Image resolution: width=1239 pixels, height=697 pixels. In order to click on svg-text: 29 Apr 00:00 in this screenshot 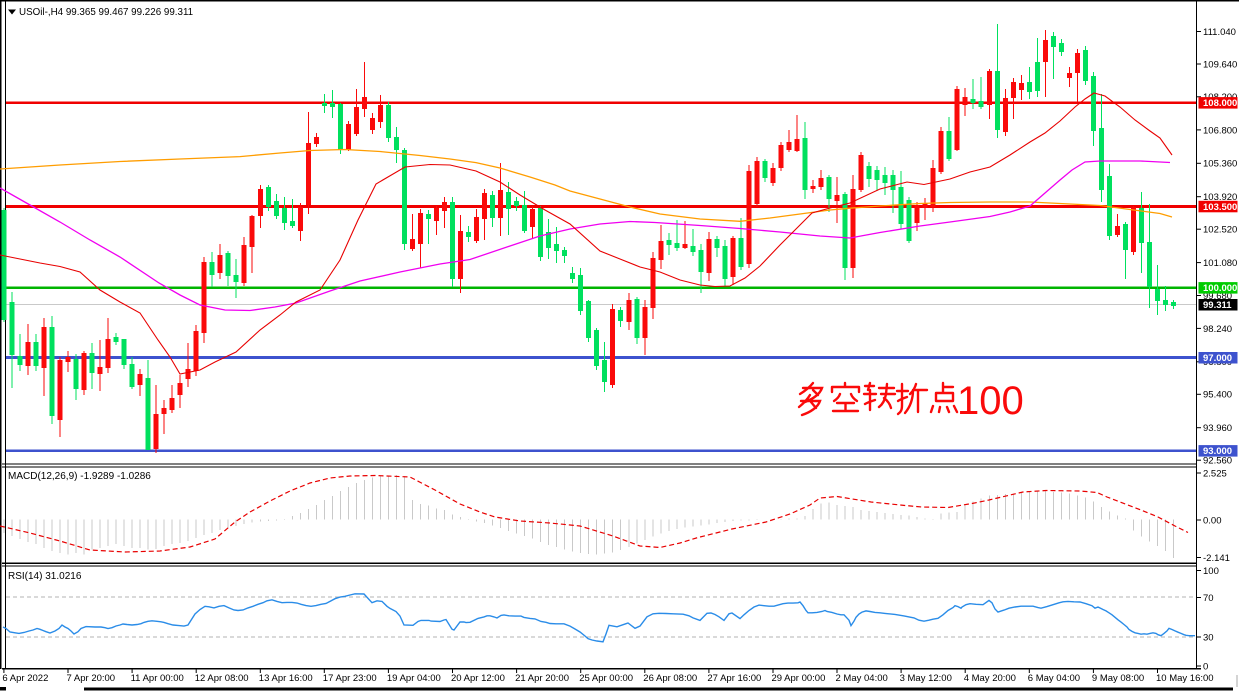, I will do `click(799, 678)`.